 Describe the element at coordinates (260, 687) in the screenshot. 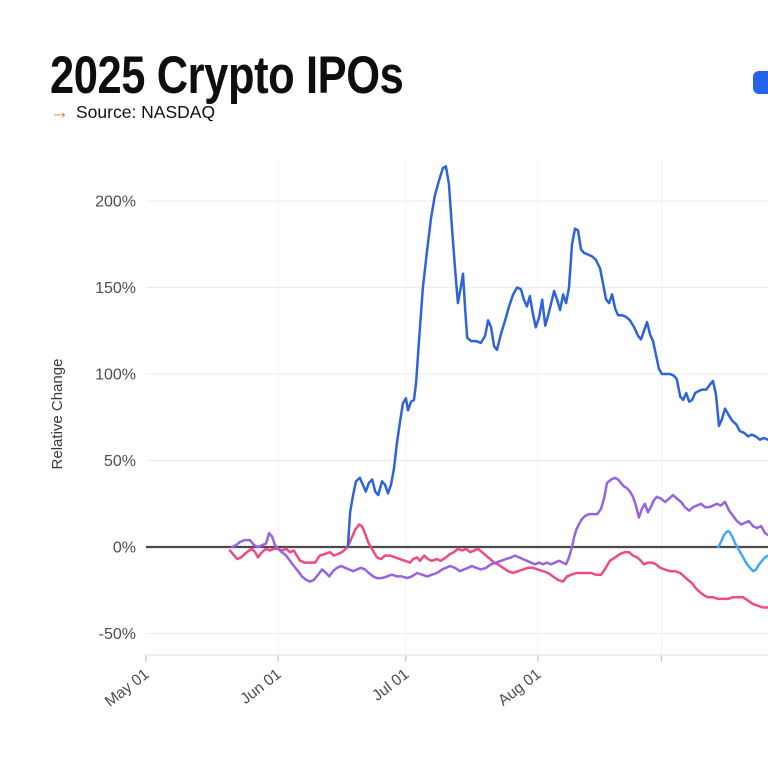

I see `x-tick-label: Jun 01` at that location.